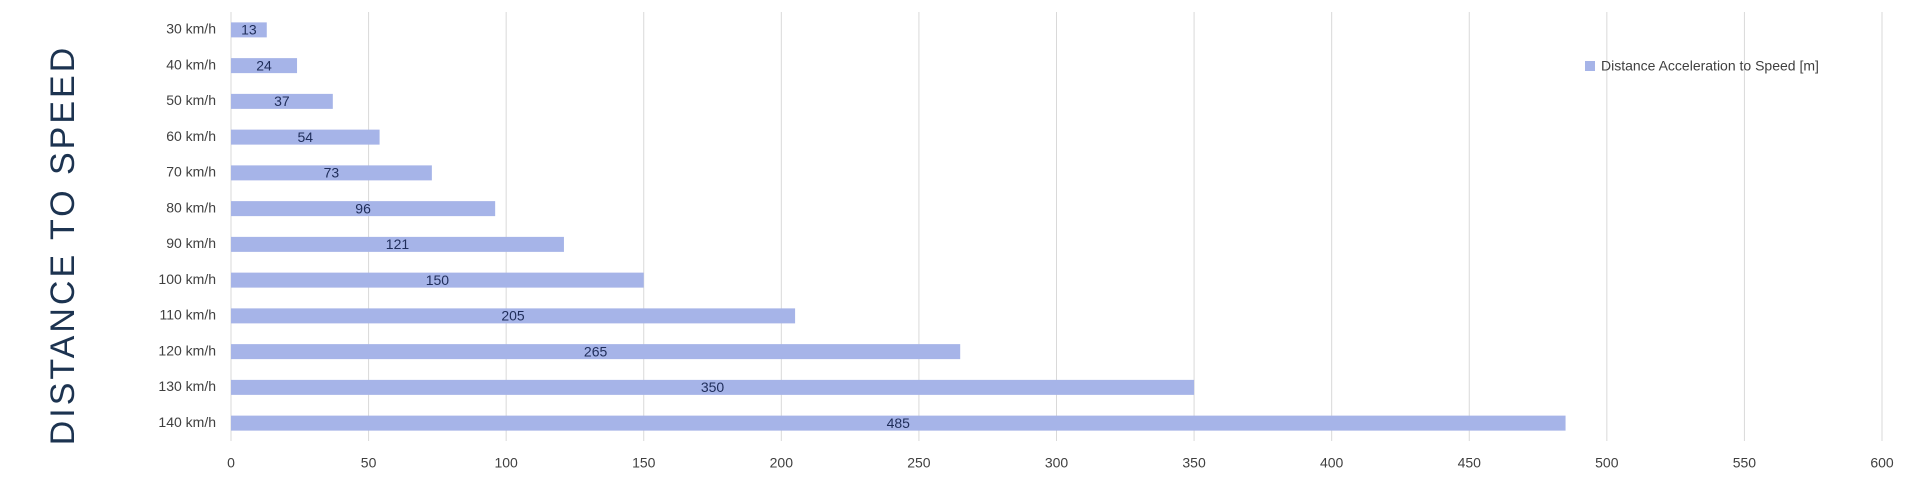 Image resolution: width=1920 pixels, height=500 pixels. Describe the element at coordinates (191, 207) in the screenshot. I see `y-tick-label: 80 km/h` at that location.